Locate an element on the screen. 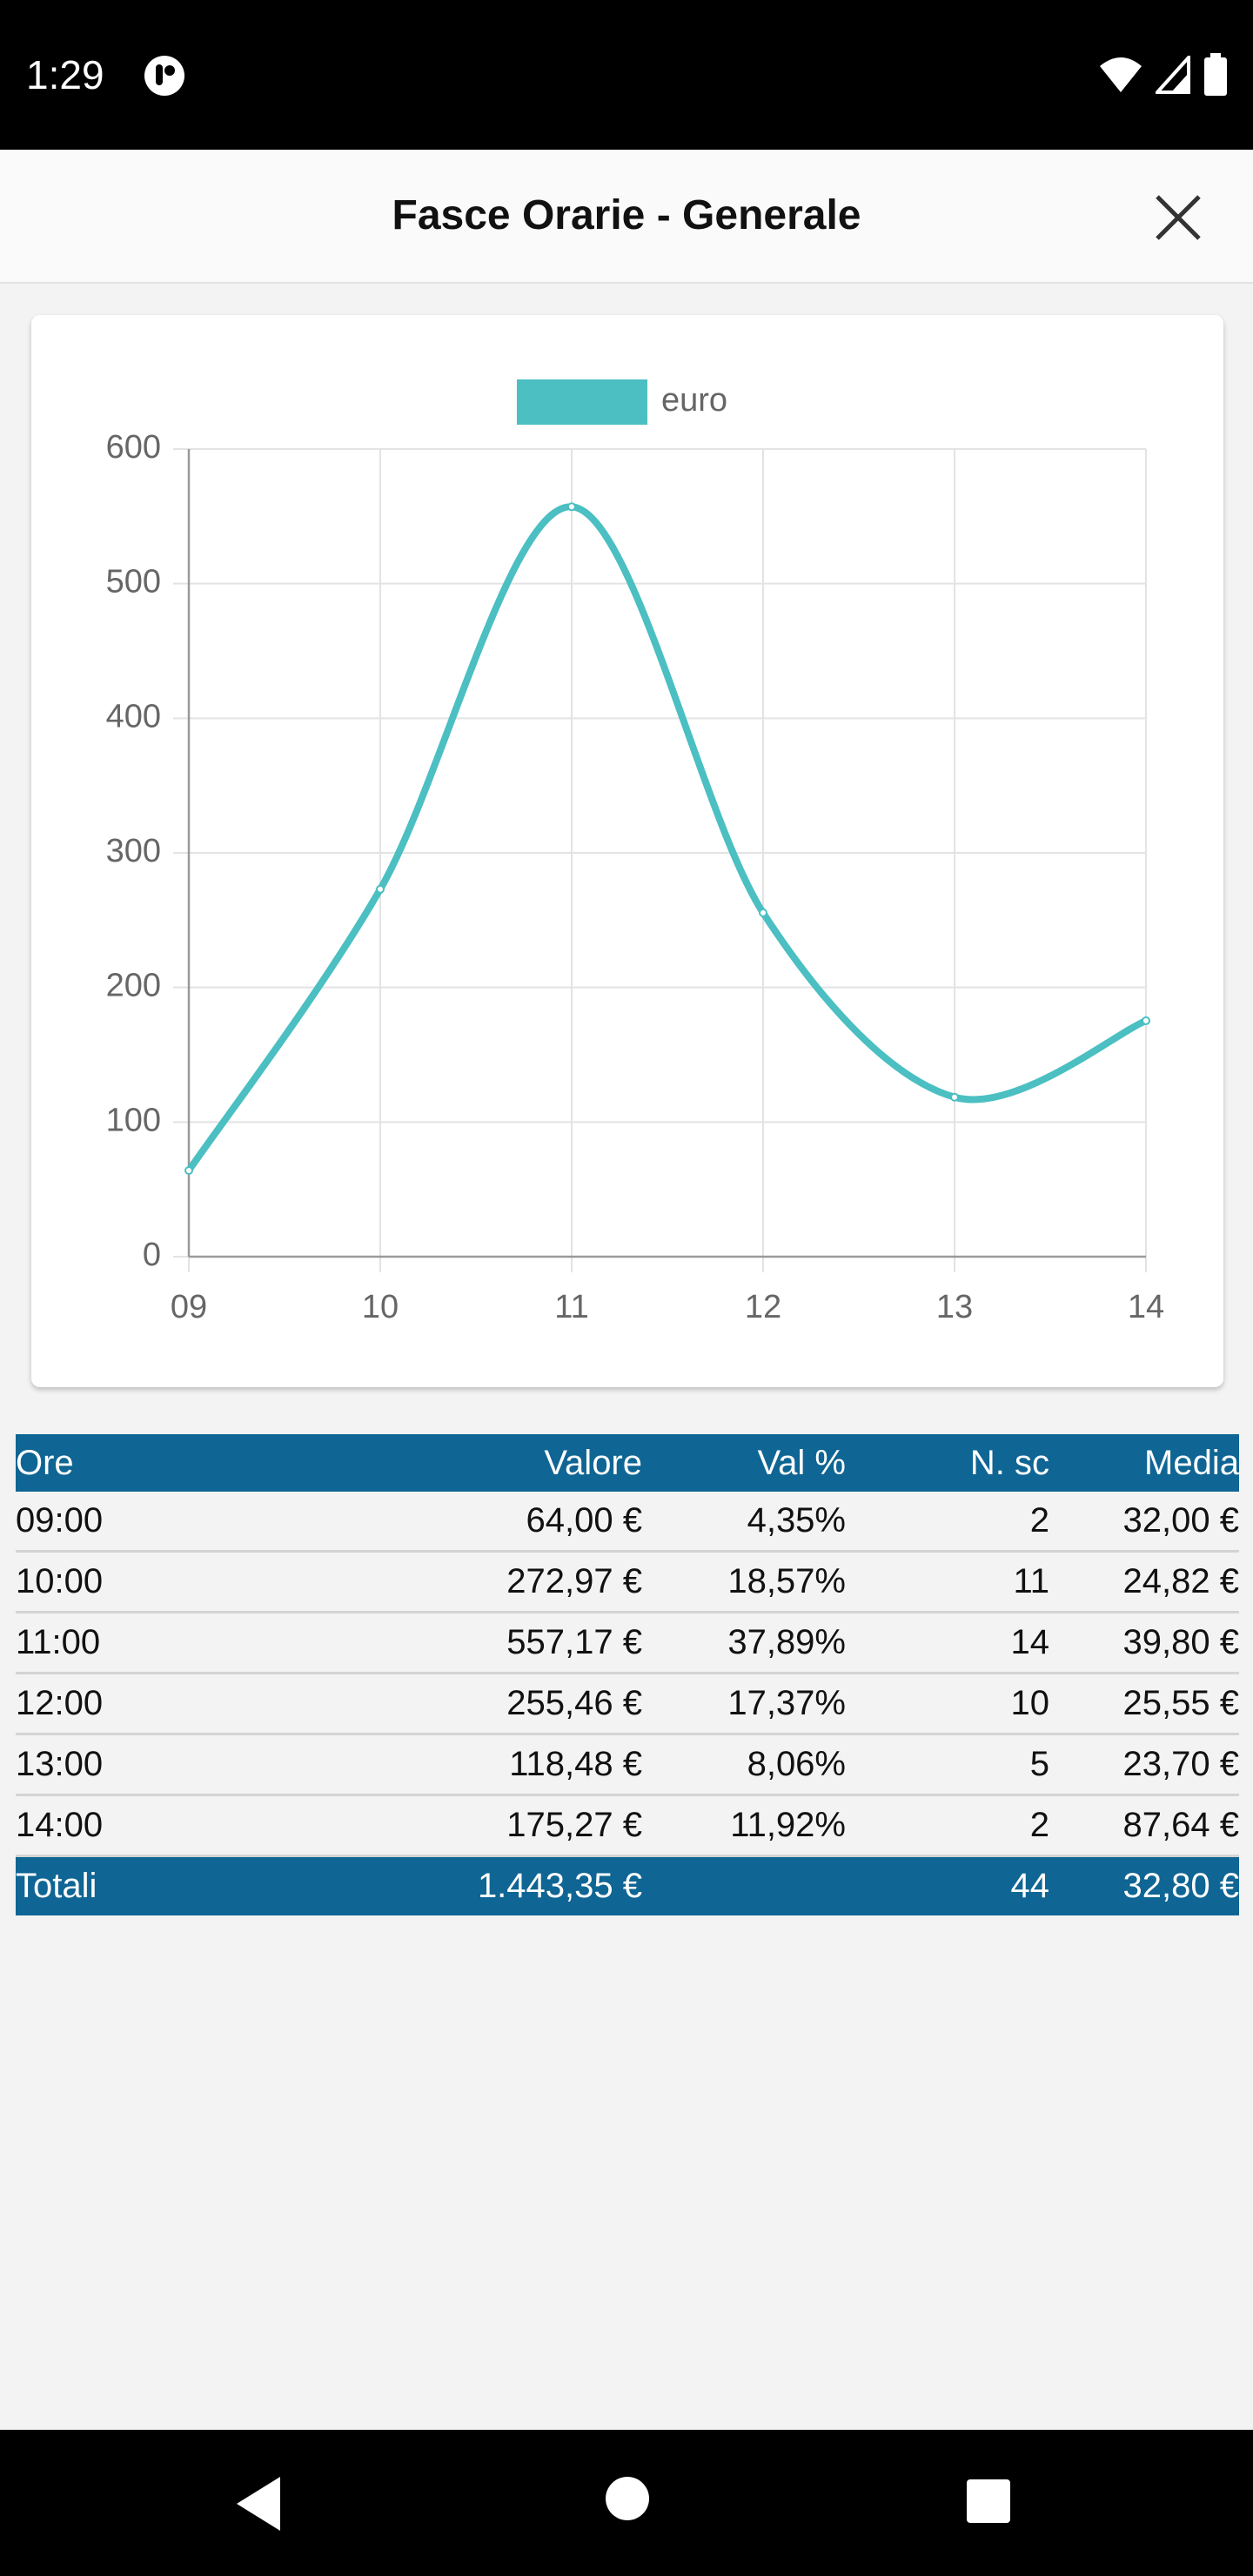  table-total-row: Totali 1.443,35 € 44 32,80 € is located at coordinates (627, 1885).